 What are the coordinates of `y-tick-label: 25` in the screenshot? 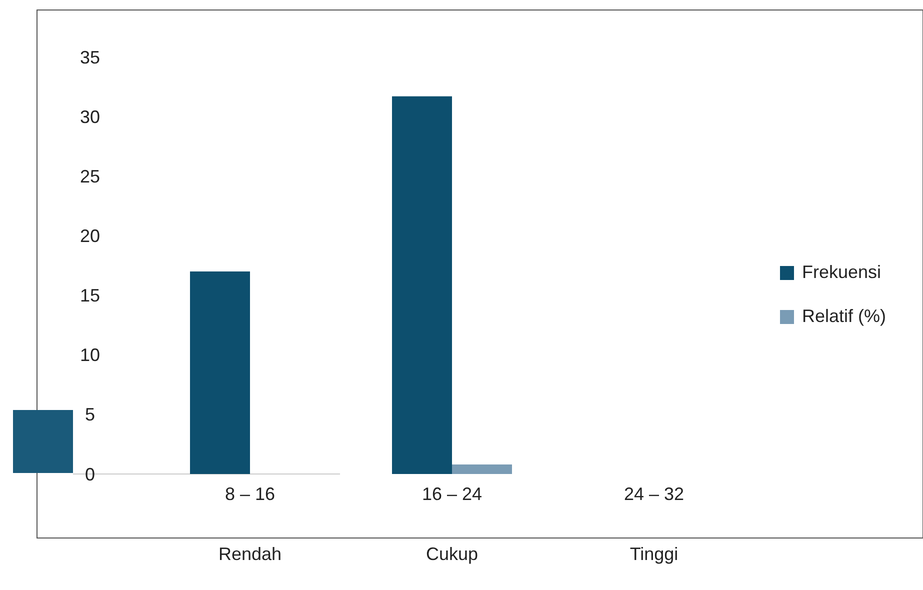 It's located at (90, 176).